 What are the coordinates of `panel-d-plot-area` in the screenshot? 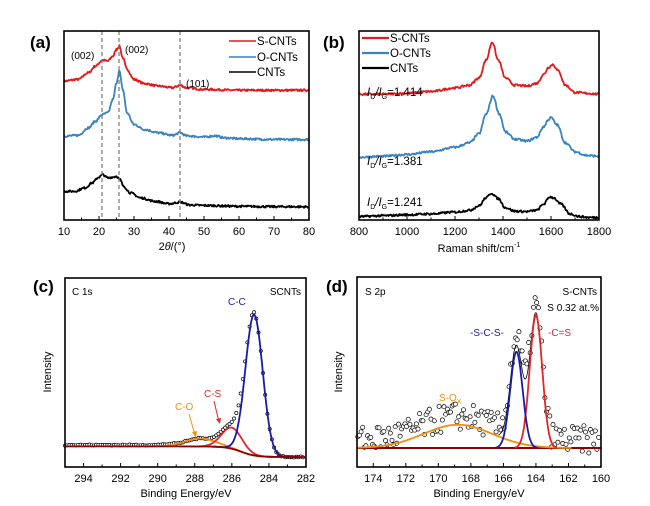 It's located at (478, 375).